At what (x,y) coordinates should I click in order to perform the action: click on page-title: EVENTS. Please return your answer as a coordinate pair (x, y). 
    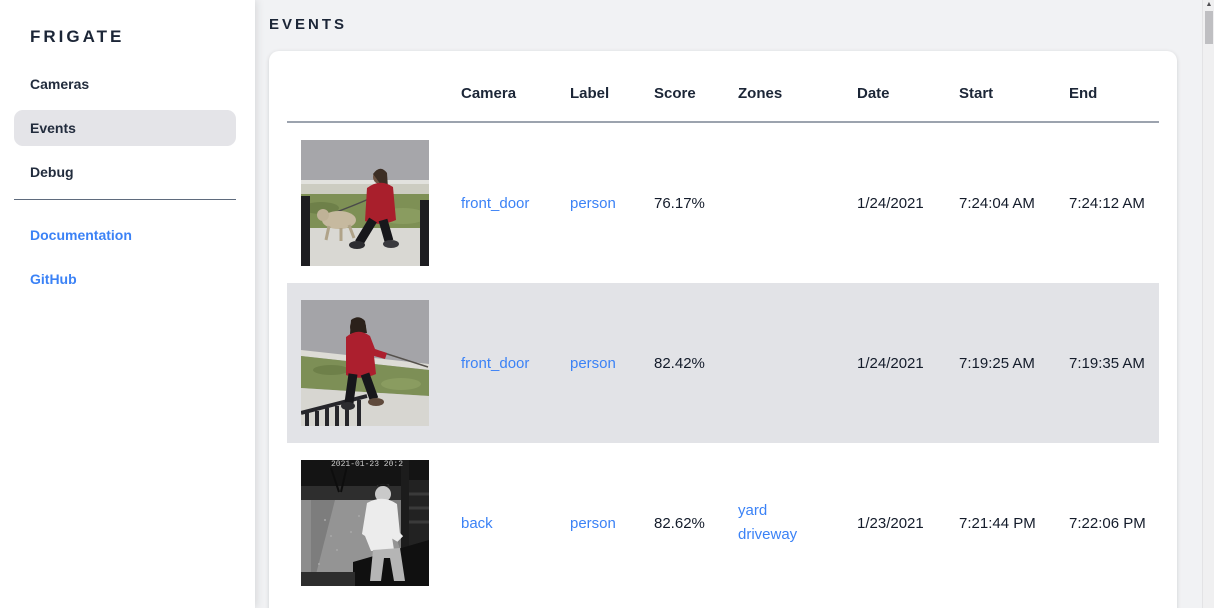
    Looking at the image, I should click on (308, 24).